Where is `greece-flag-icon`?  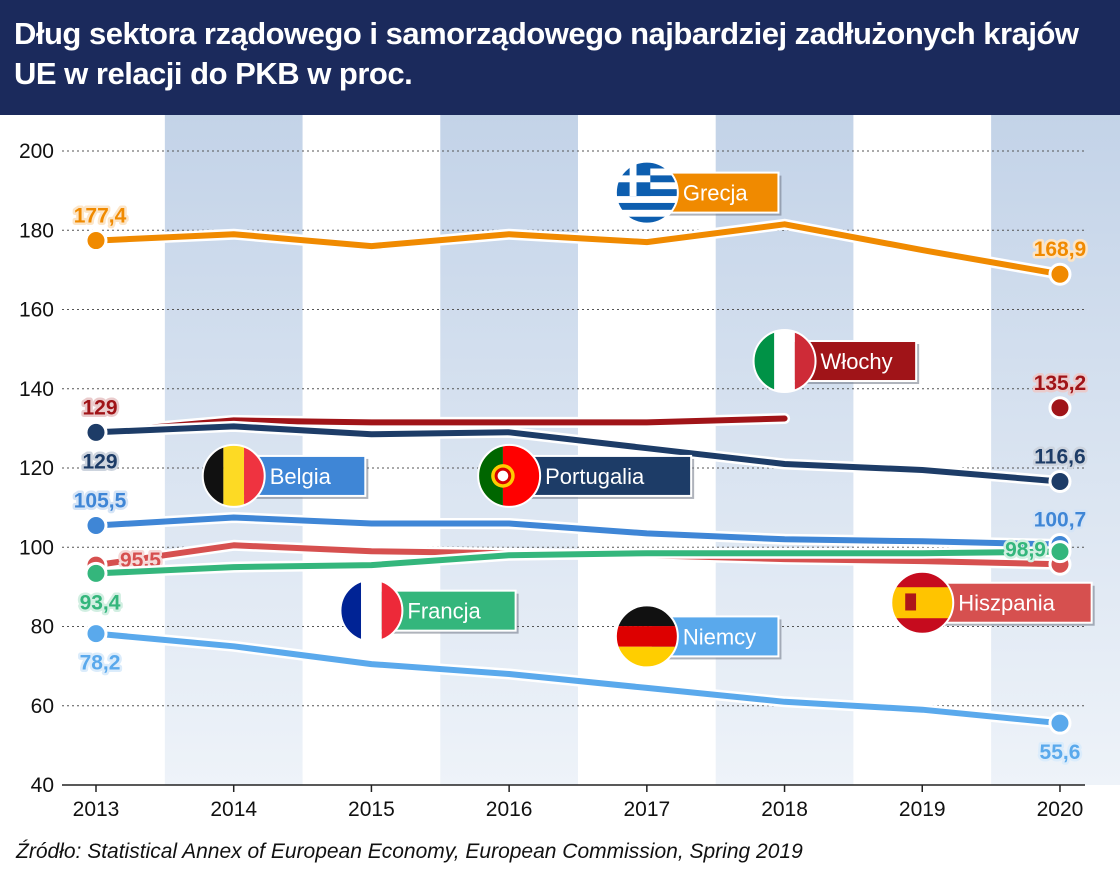 greece-flag-icon is located at coordinates (646, 192).